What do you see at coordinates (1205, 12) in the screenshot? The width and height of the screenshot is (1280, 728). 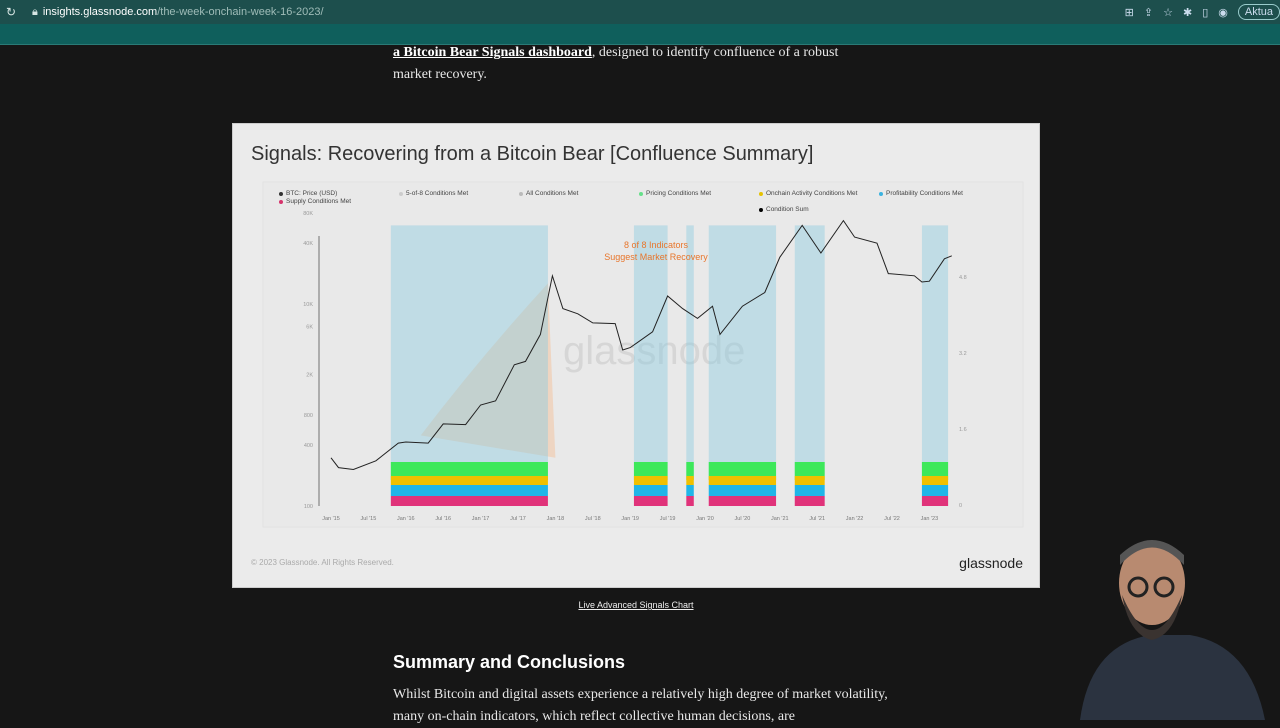 I see `sidebar-icon: ▯` at bounding box center [1205, 12].